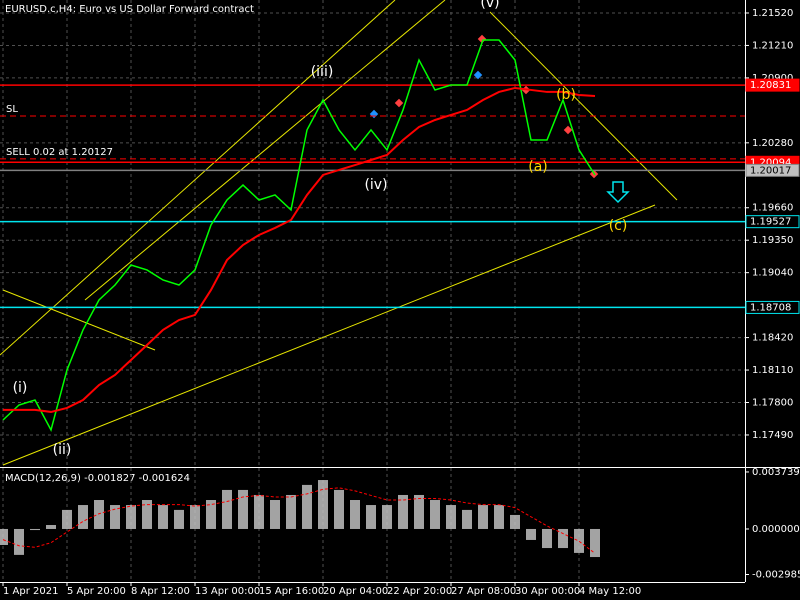  What do you see at coordinates (62, 450) in the screenshot?
I see `wave-label: (ii)` at bounding box center [62, 450].